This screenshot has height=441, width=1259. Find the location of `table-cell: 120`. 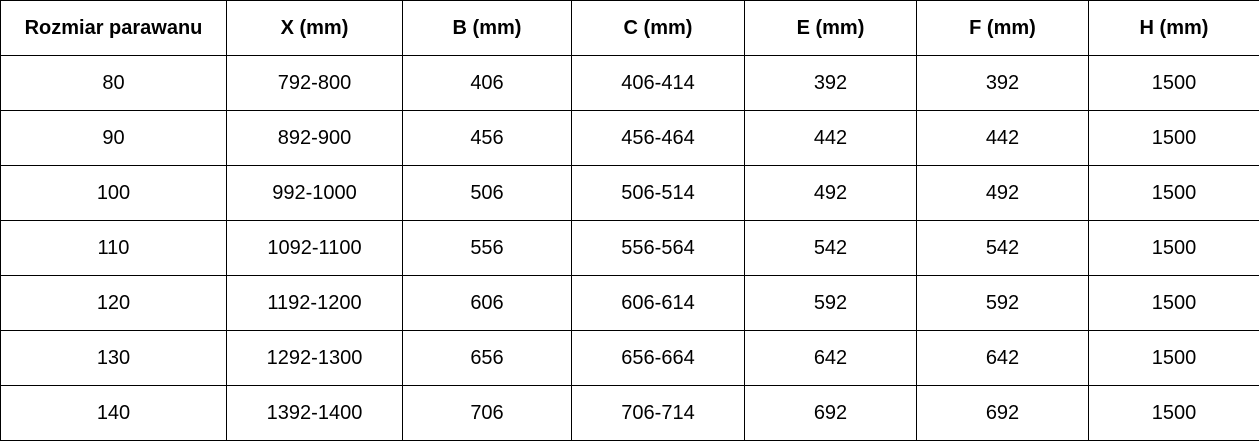

table-cell: 120 is located at coordinates (114, 303).